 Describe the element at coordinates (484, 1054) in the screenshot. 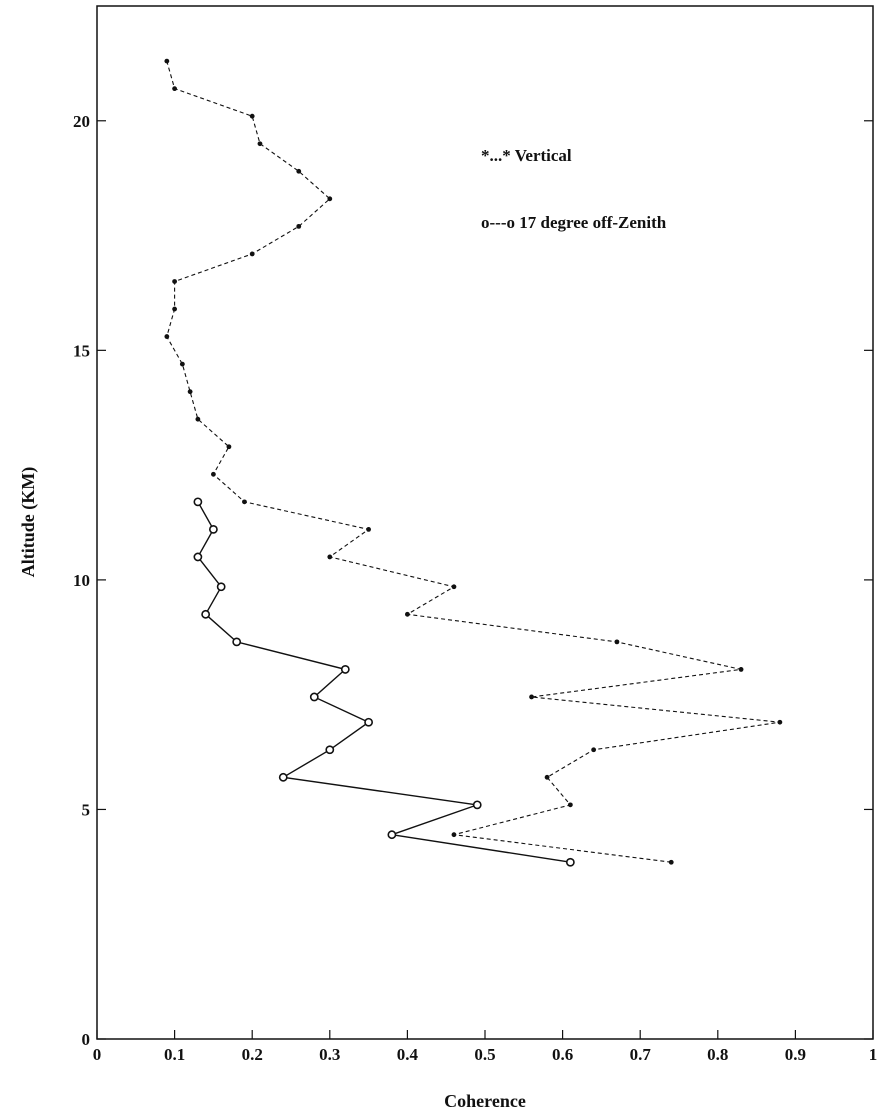

I see `x-tick-label: 0.5` at that location.